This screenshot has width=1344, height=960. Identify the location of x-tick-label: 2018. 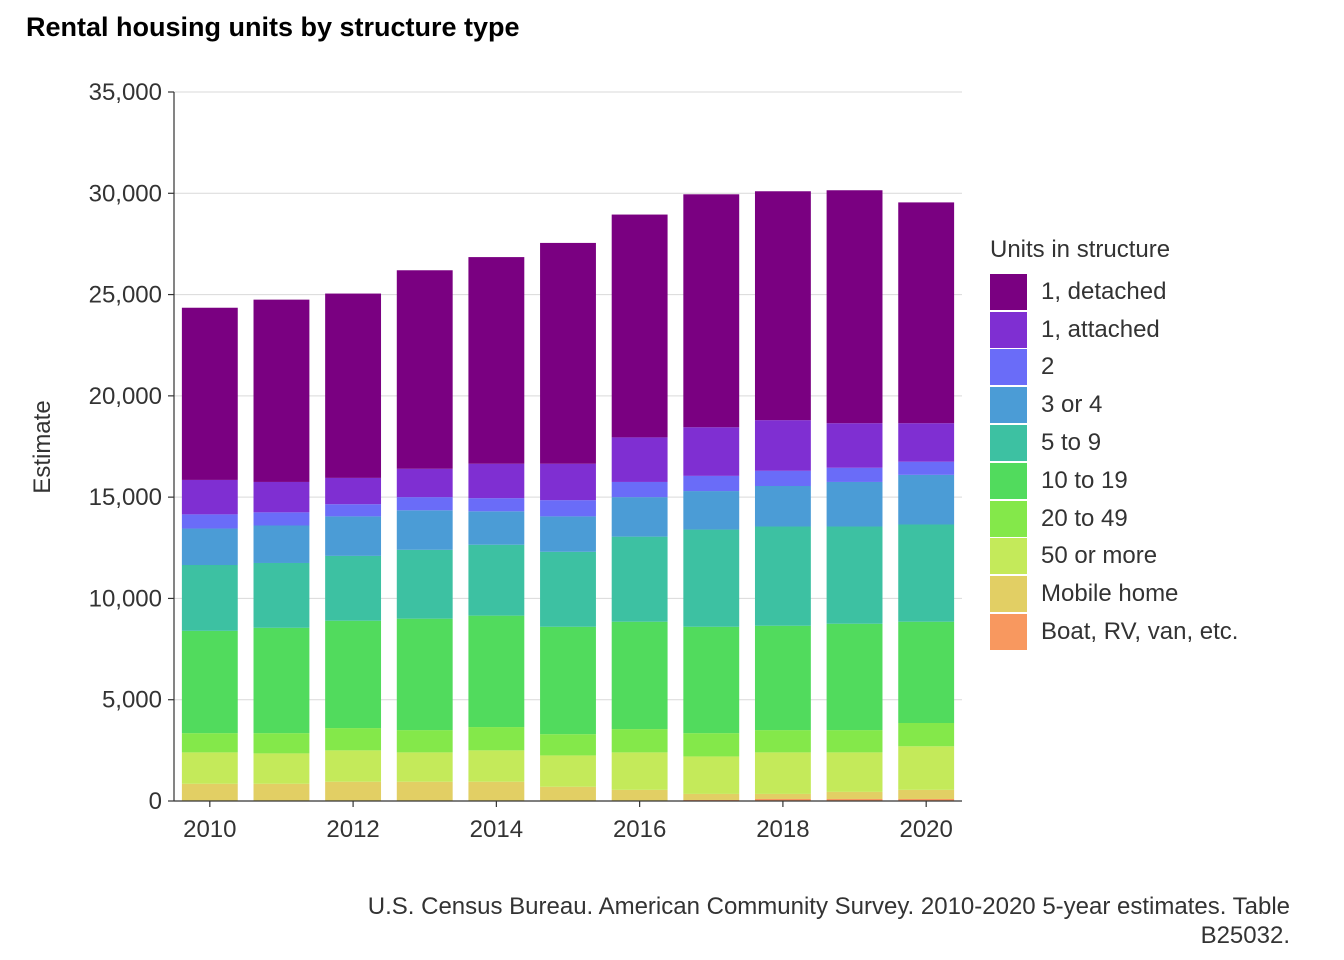
(782, 829).